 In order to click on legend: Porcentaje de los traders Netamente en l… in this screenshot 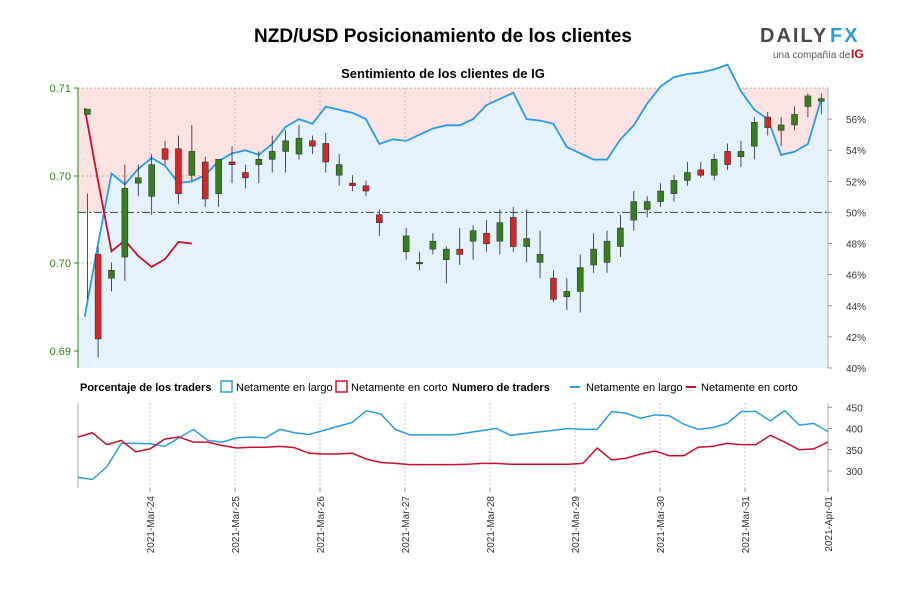, I will do `click(439, 387)`.